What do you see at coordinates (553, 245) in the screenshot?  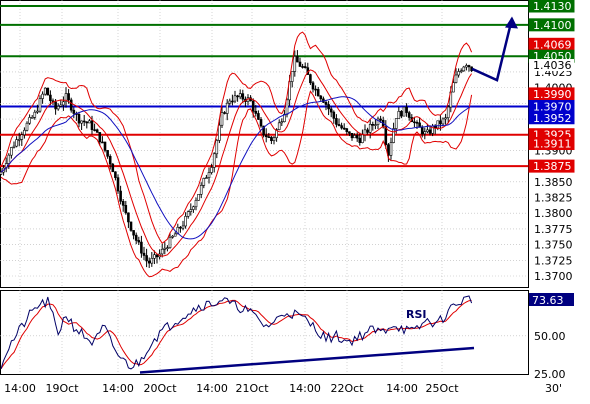 I see `price-tick-label: 1.3750` at bounding box center [553, 245].